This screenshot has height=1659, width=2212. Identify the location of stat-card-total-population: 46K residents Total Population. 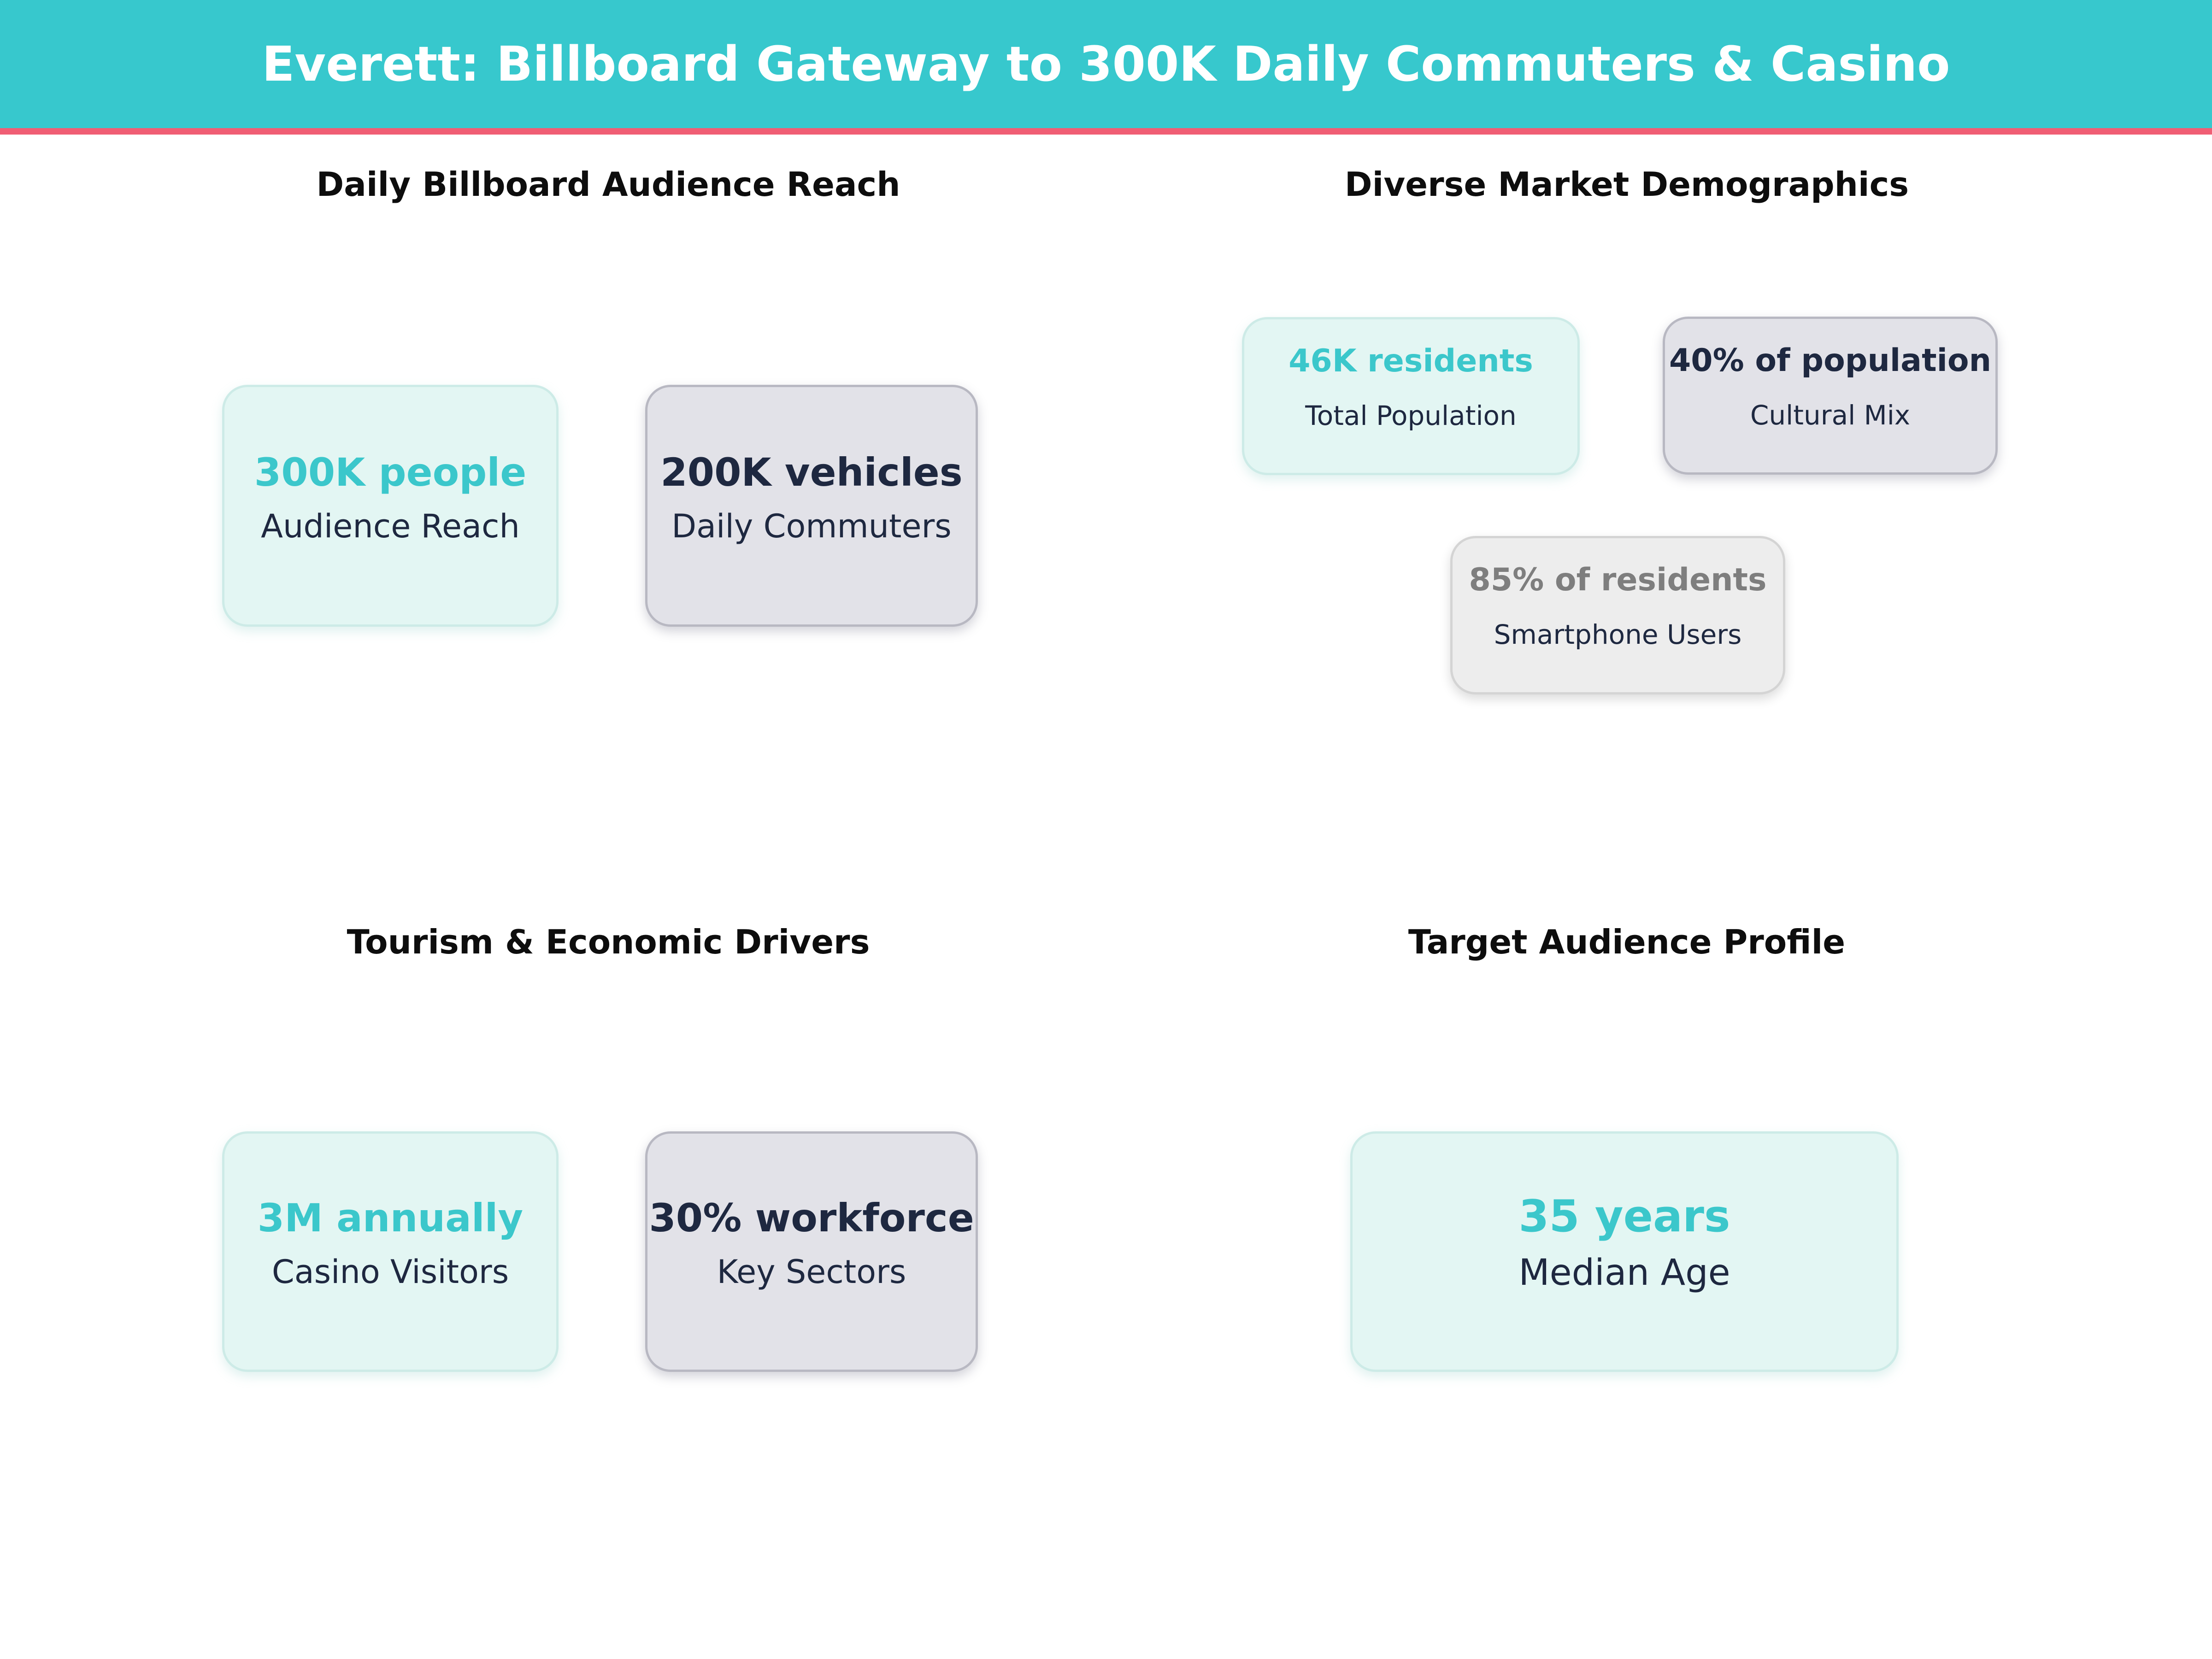
(1411, 396).